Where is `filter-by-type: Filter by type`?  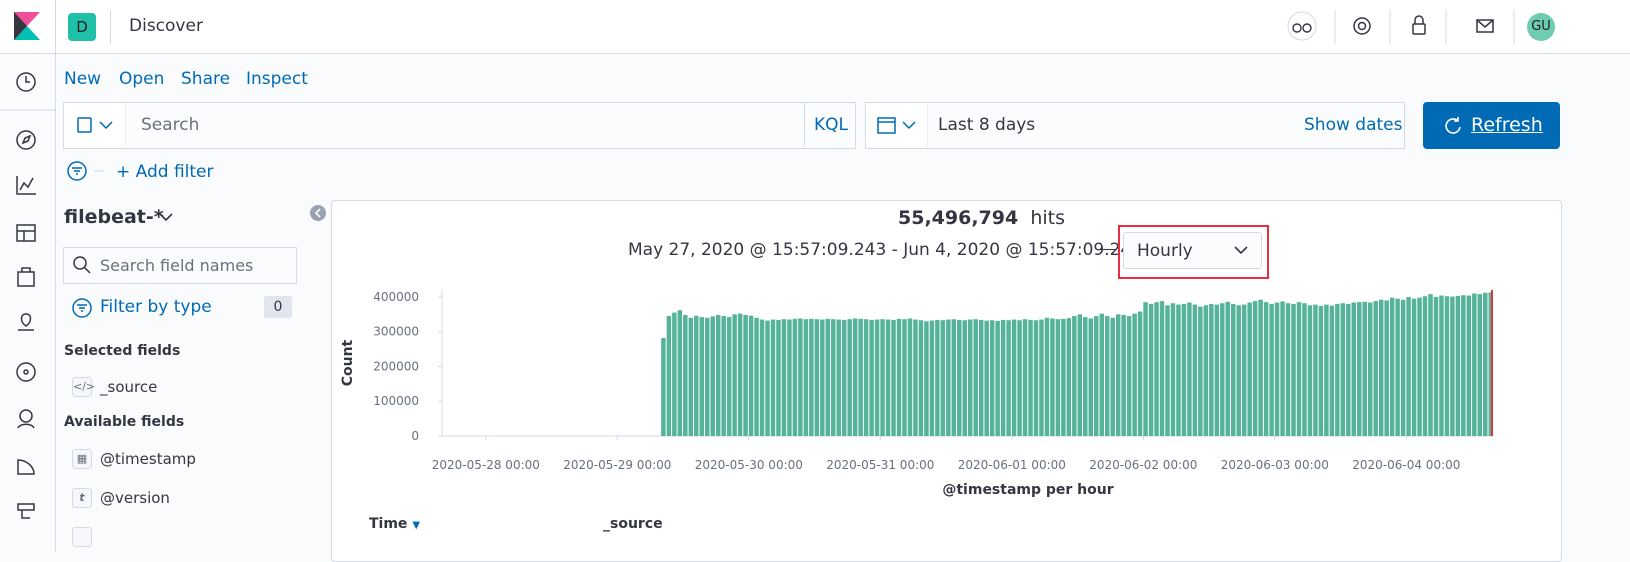 filter-by-type: Filter by type is located at coordinates (156, 307).